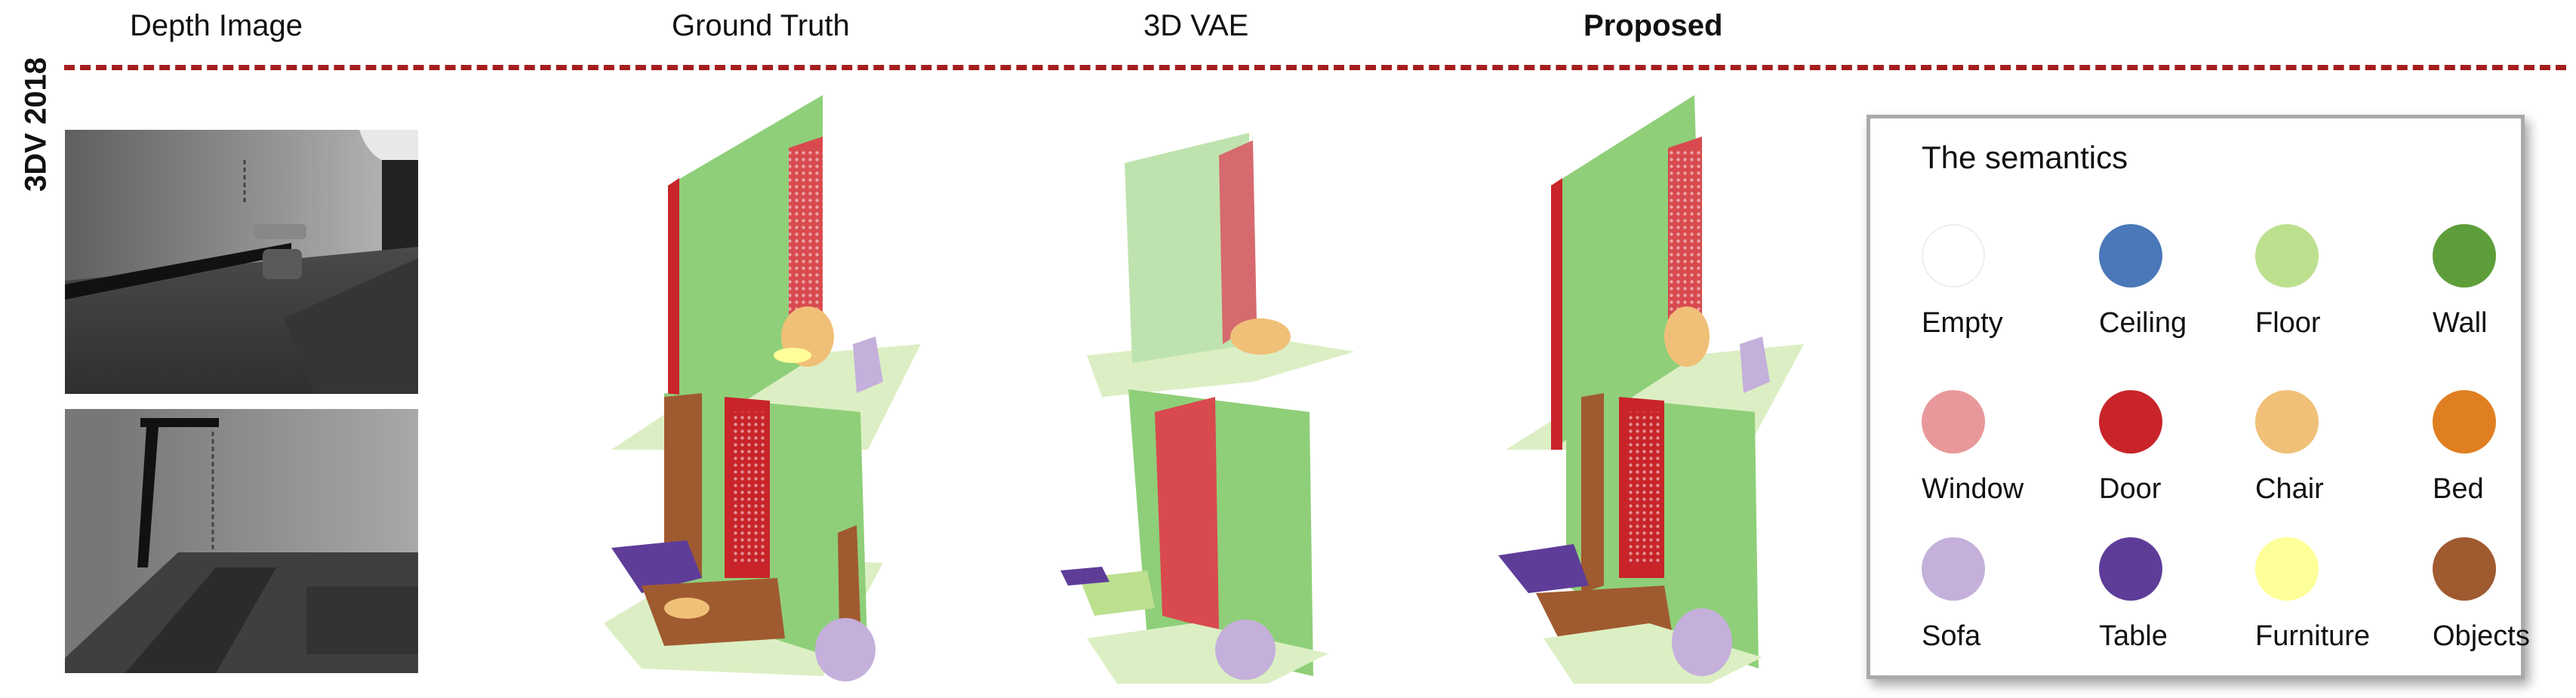  What do you see at coordinates (2338, 612) in the screenshot?
I see `legend-item-furniture: Furniture` at bounding box center [2338, 612].